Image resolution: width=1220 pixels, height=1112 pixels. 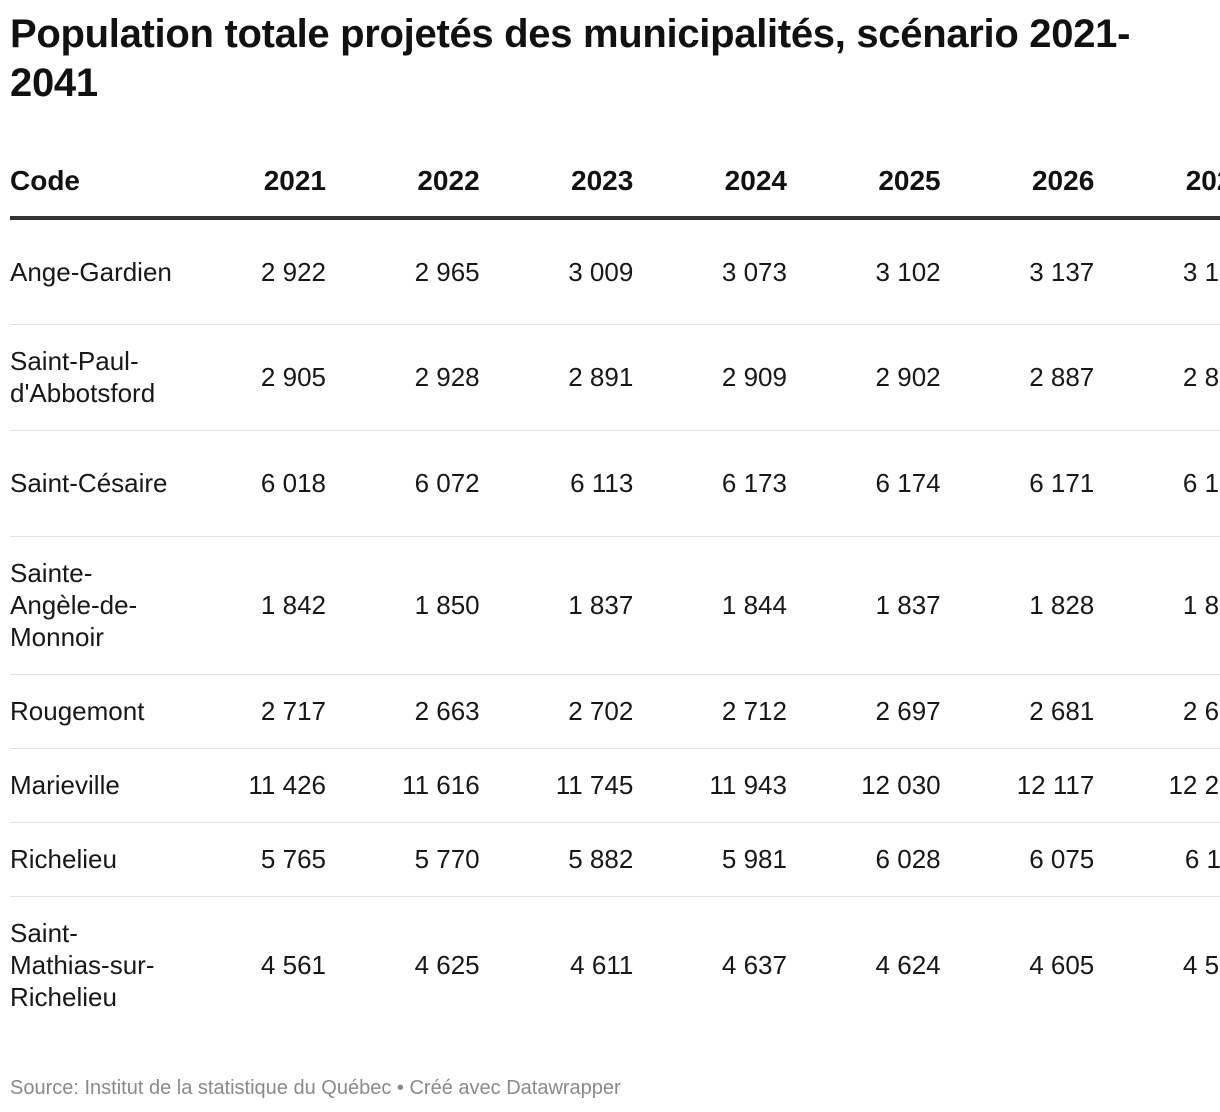 I want to click on cell-value-2023: 11 745, so click(x=558, y=785).